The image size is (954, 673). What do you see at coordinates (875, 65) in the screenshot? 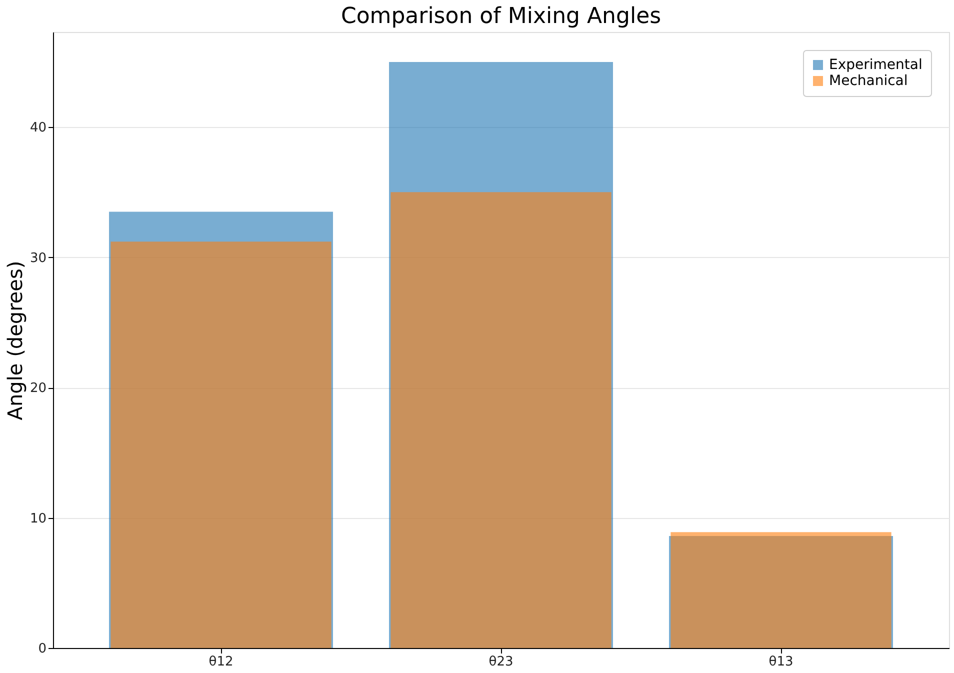
I see `legend-label: Experimental` at bounding box center [875, 65].